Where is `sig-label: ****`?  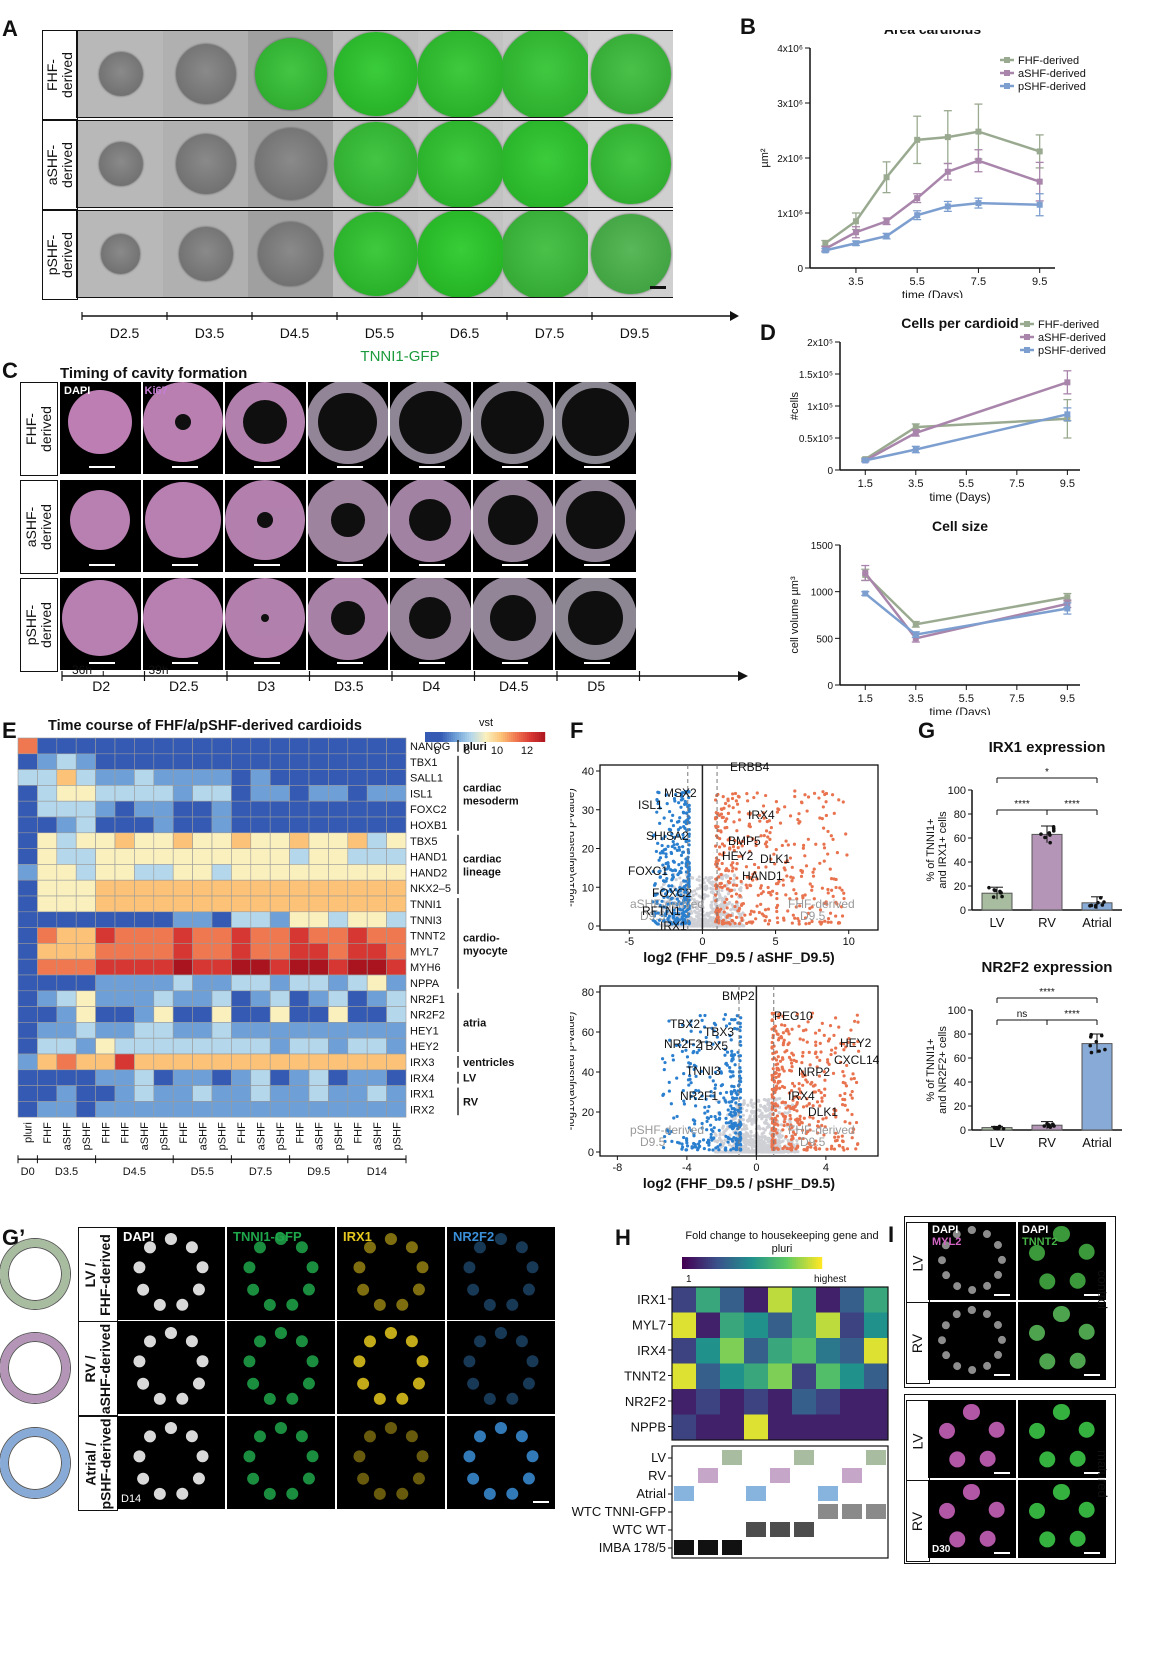
sig-label: **** is located at coordinates (1072, 1014).